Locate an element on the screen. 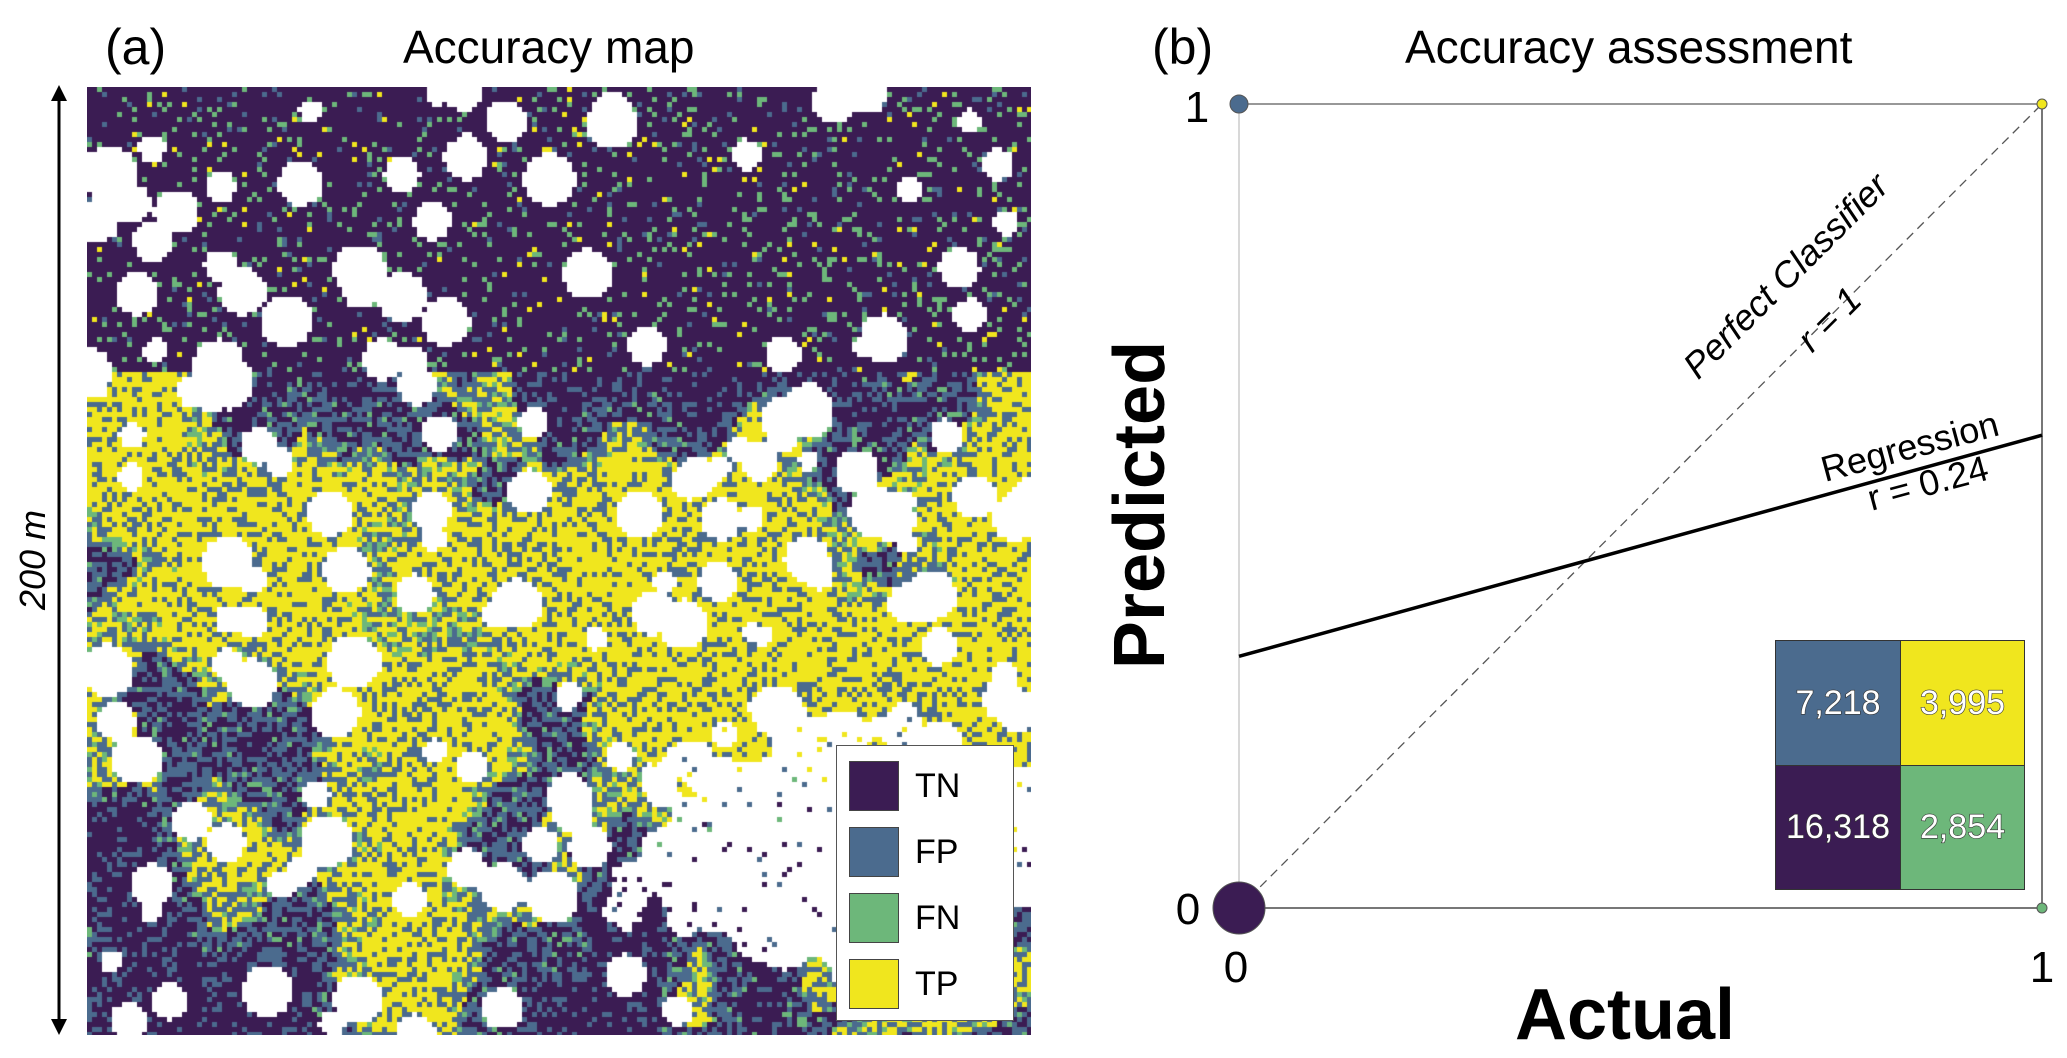 This screenshot has width=2067, height=1058. x-tick-0: 0 is located at coordinates (1236, 967).